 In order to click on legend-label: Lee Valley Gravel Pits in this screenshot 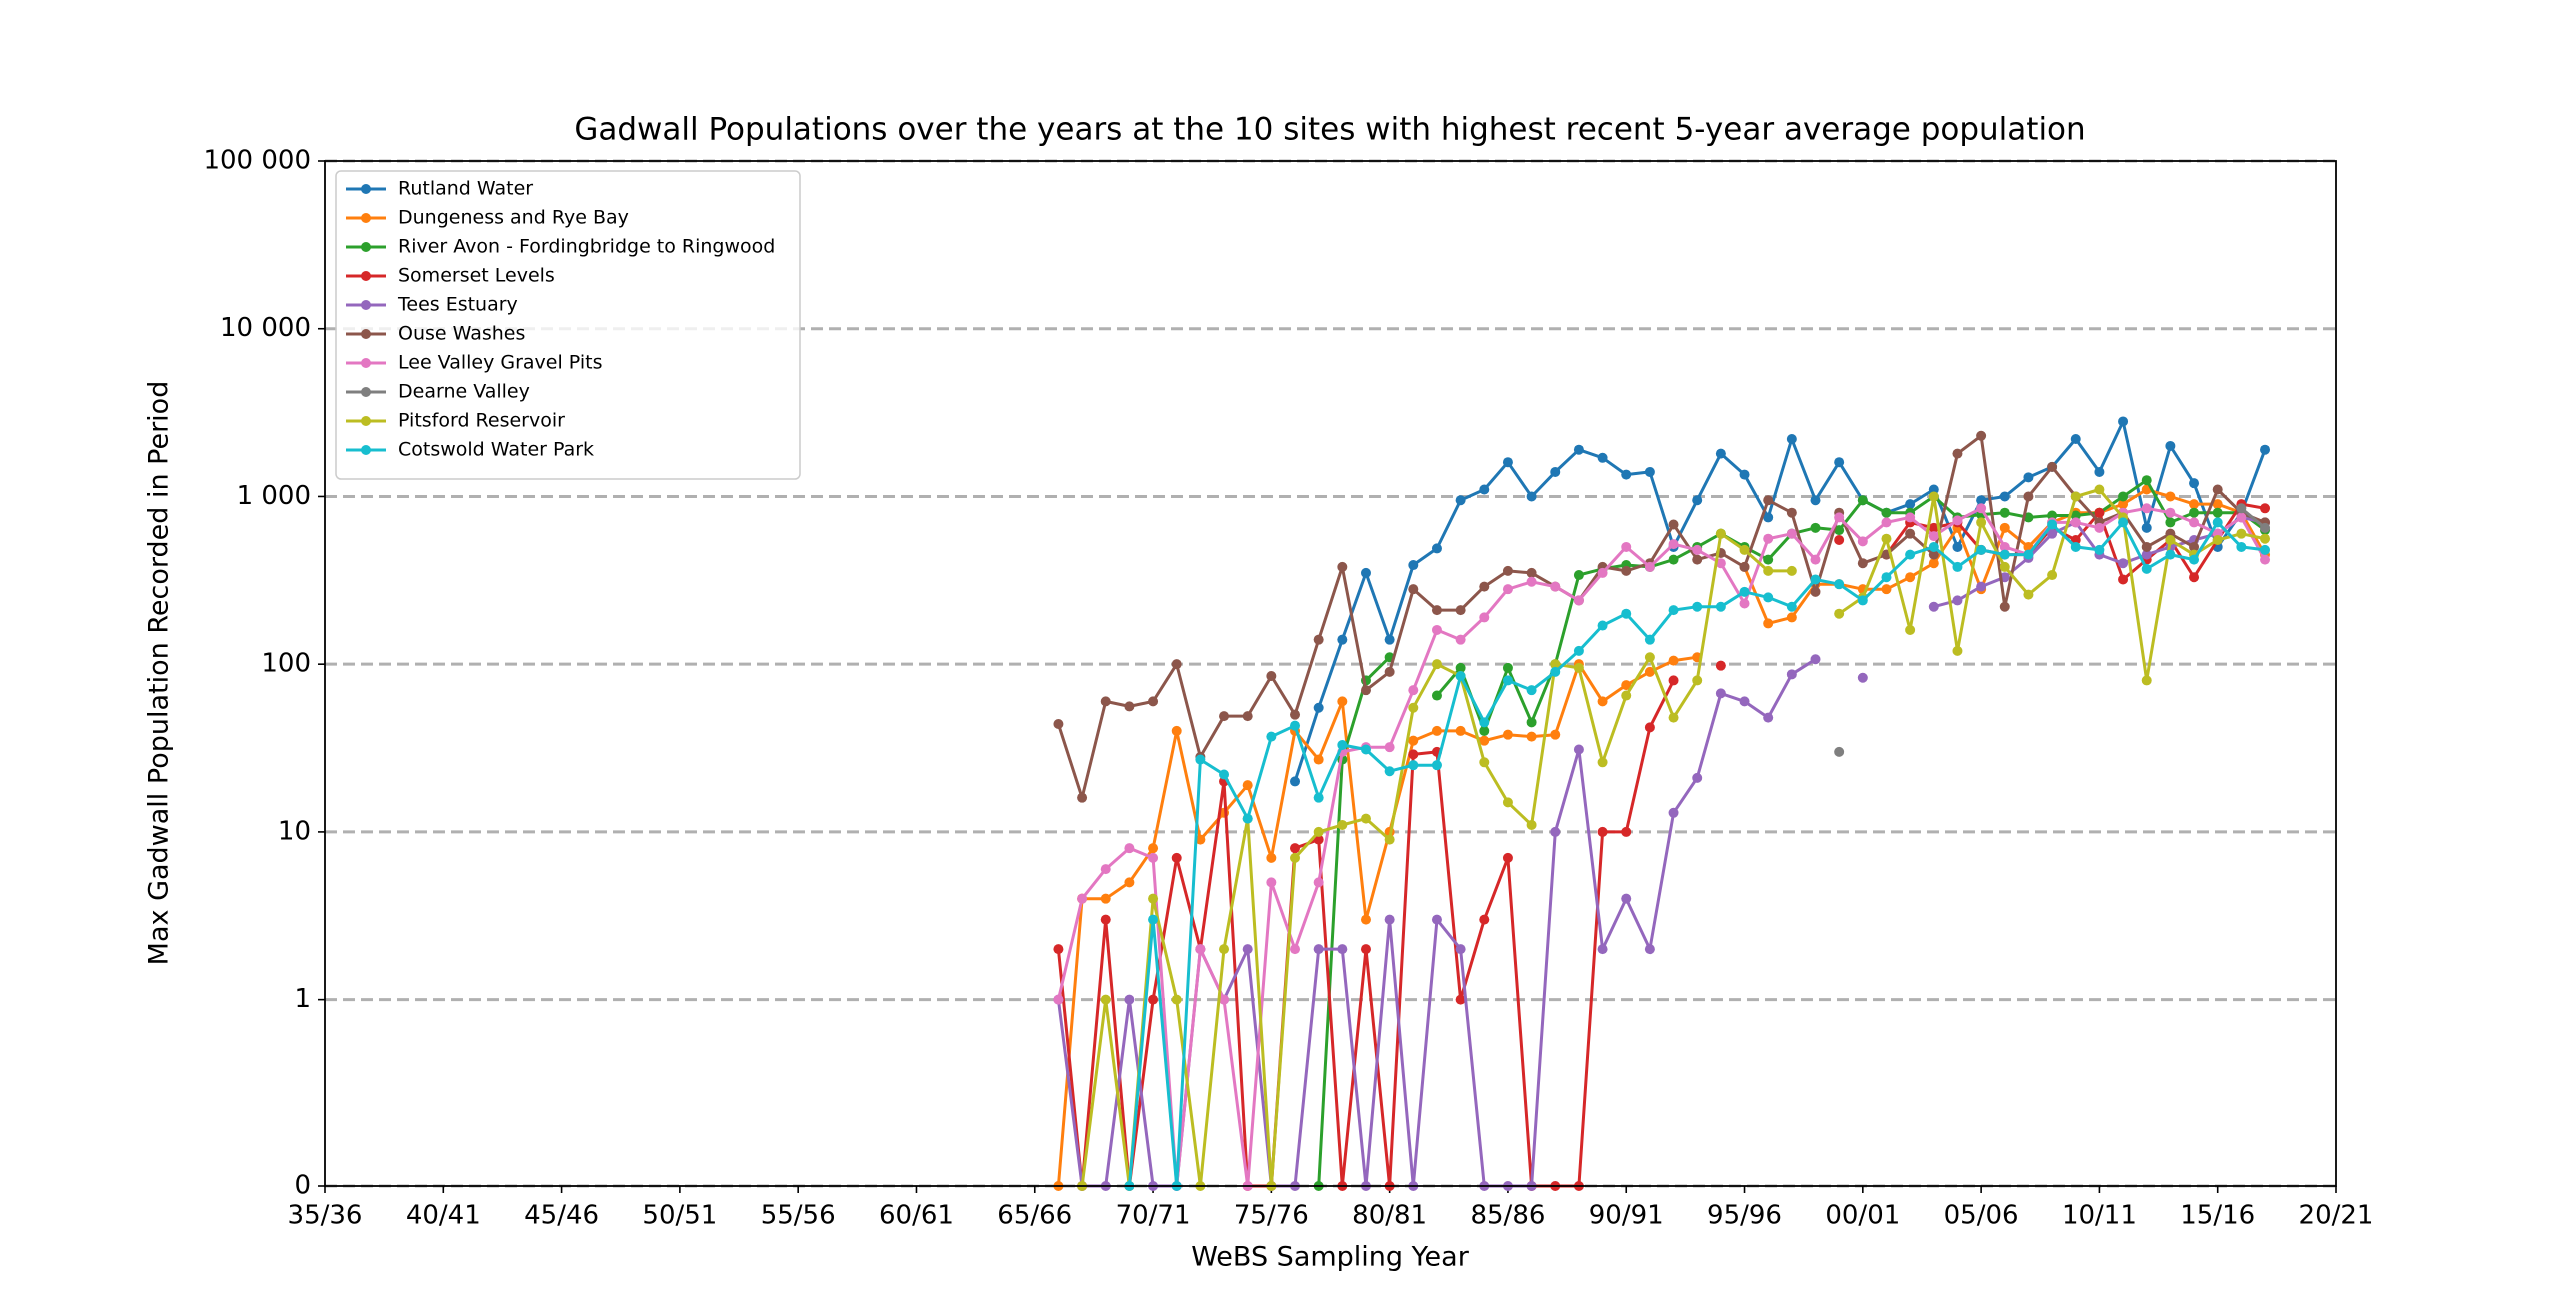, I will do `click(500, 363)`.